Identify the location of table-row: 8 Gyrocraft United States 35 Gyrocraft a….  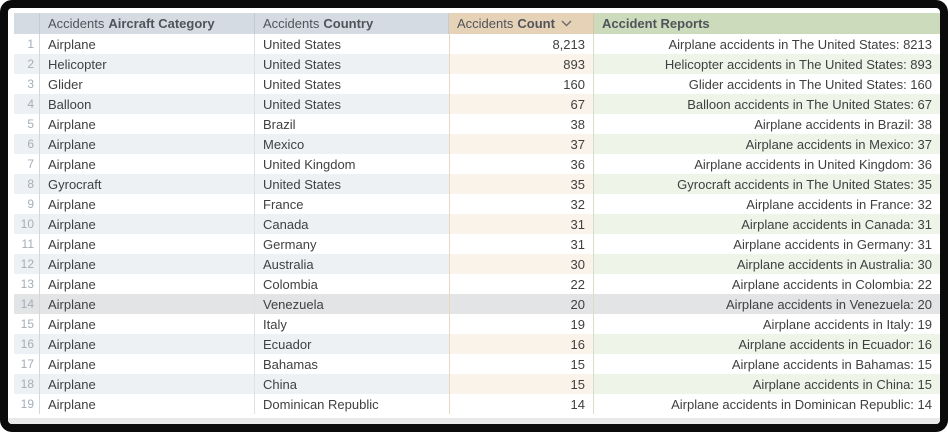
(477, 184).